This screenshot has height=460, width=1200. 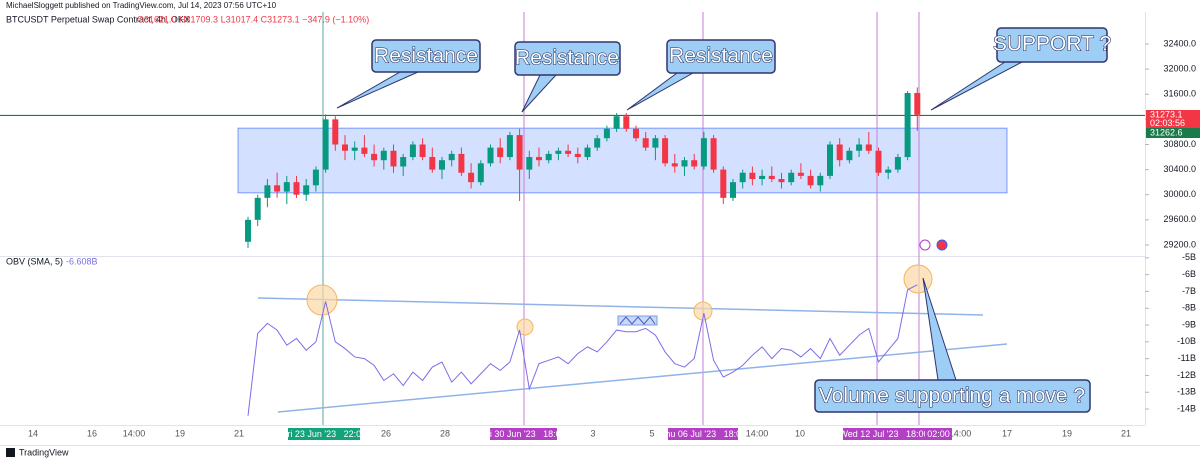 What do you see at coordinates (1179, 144) in the screenshot?
I see `y-tick-label: 30800.0` at bounding box center [1179, 144].